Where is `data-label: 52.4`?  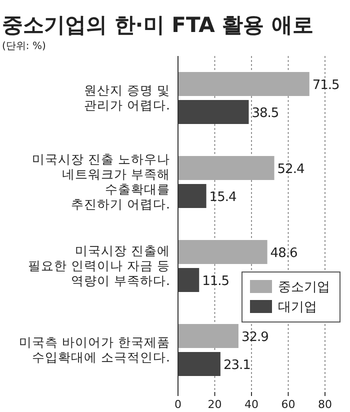
data-label: 52.4 is located at coordinates (290, 169).